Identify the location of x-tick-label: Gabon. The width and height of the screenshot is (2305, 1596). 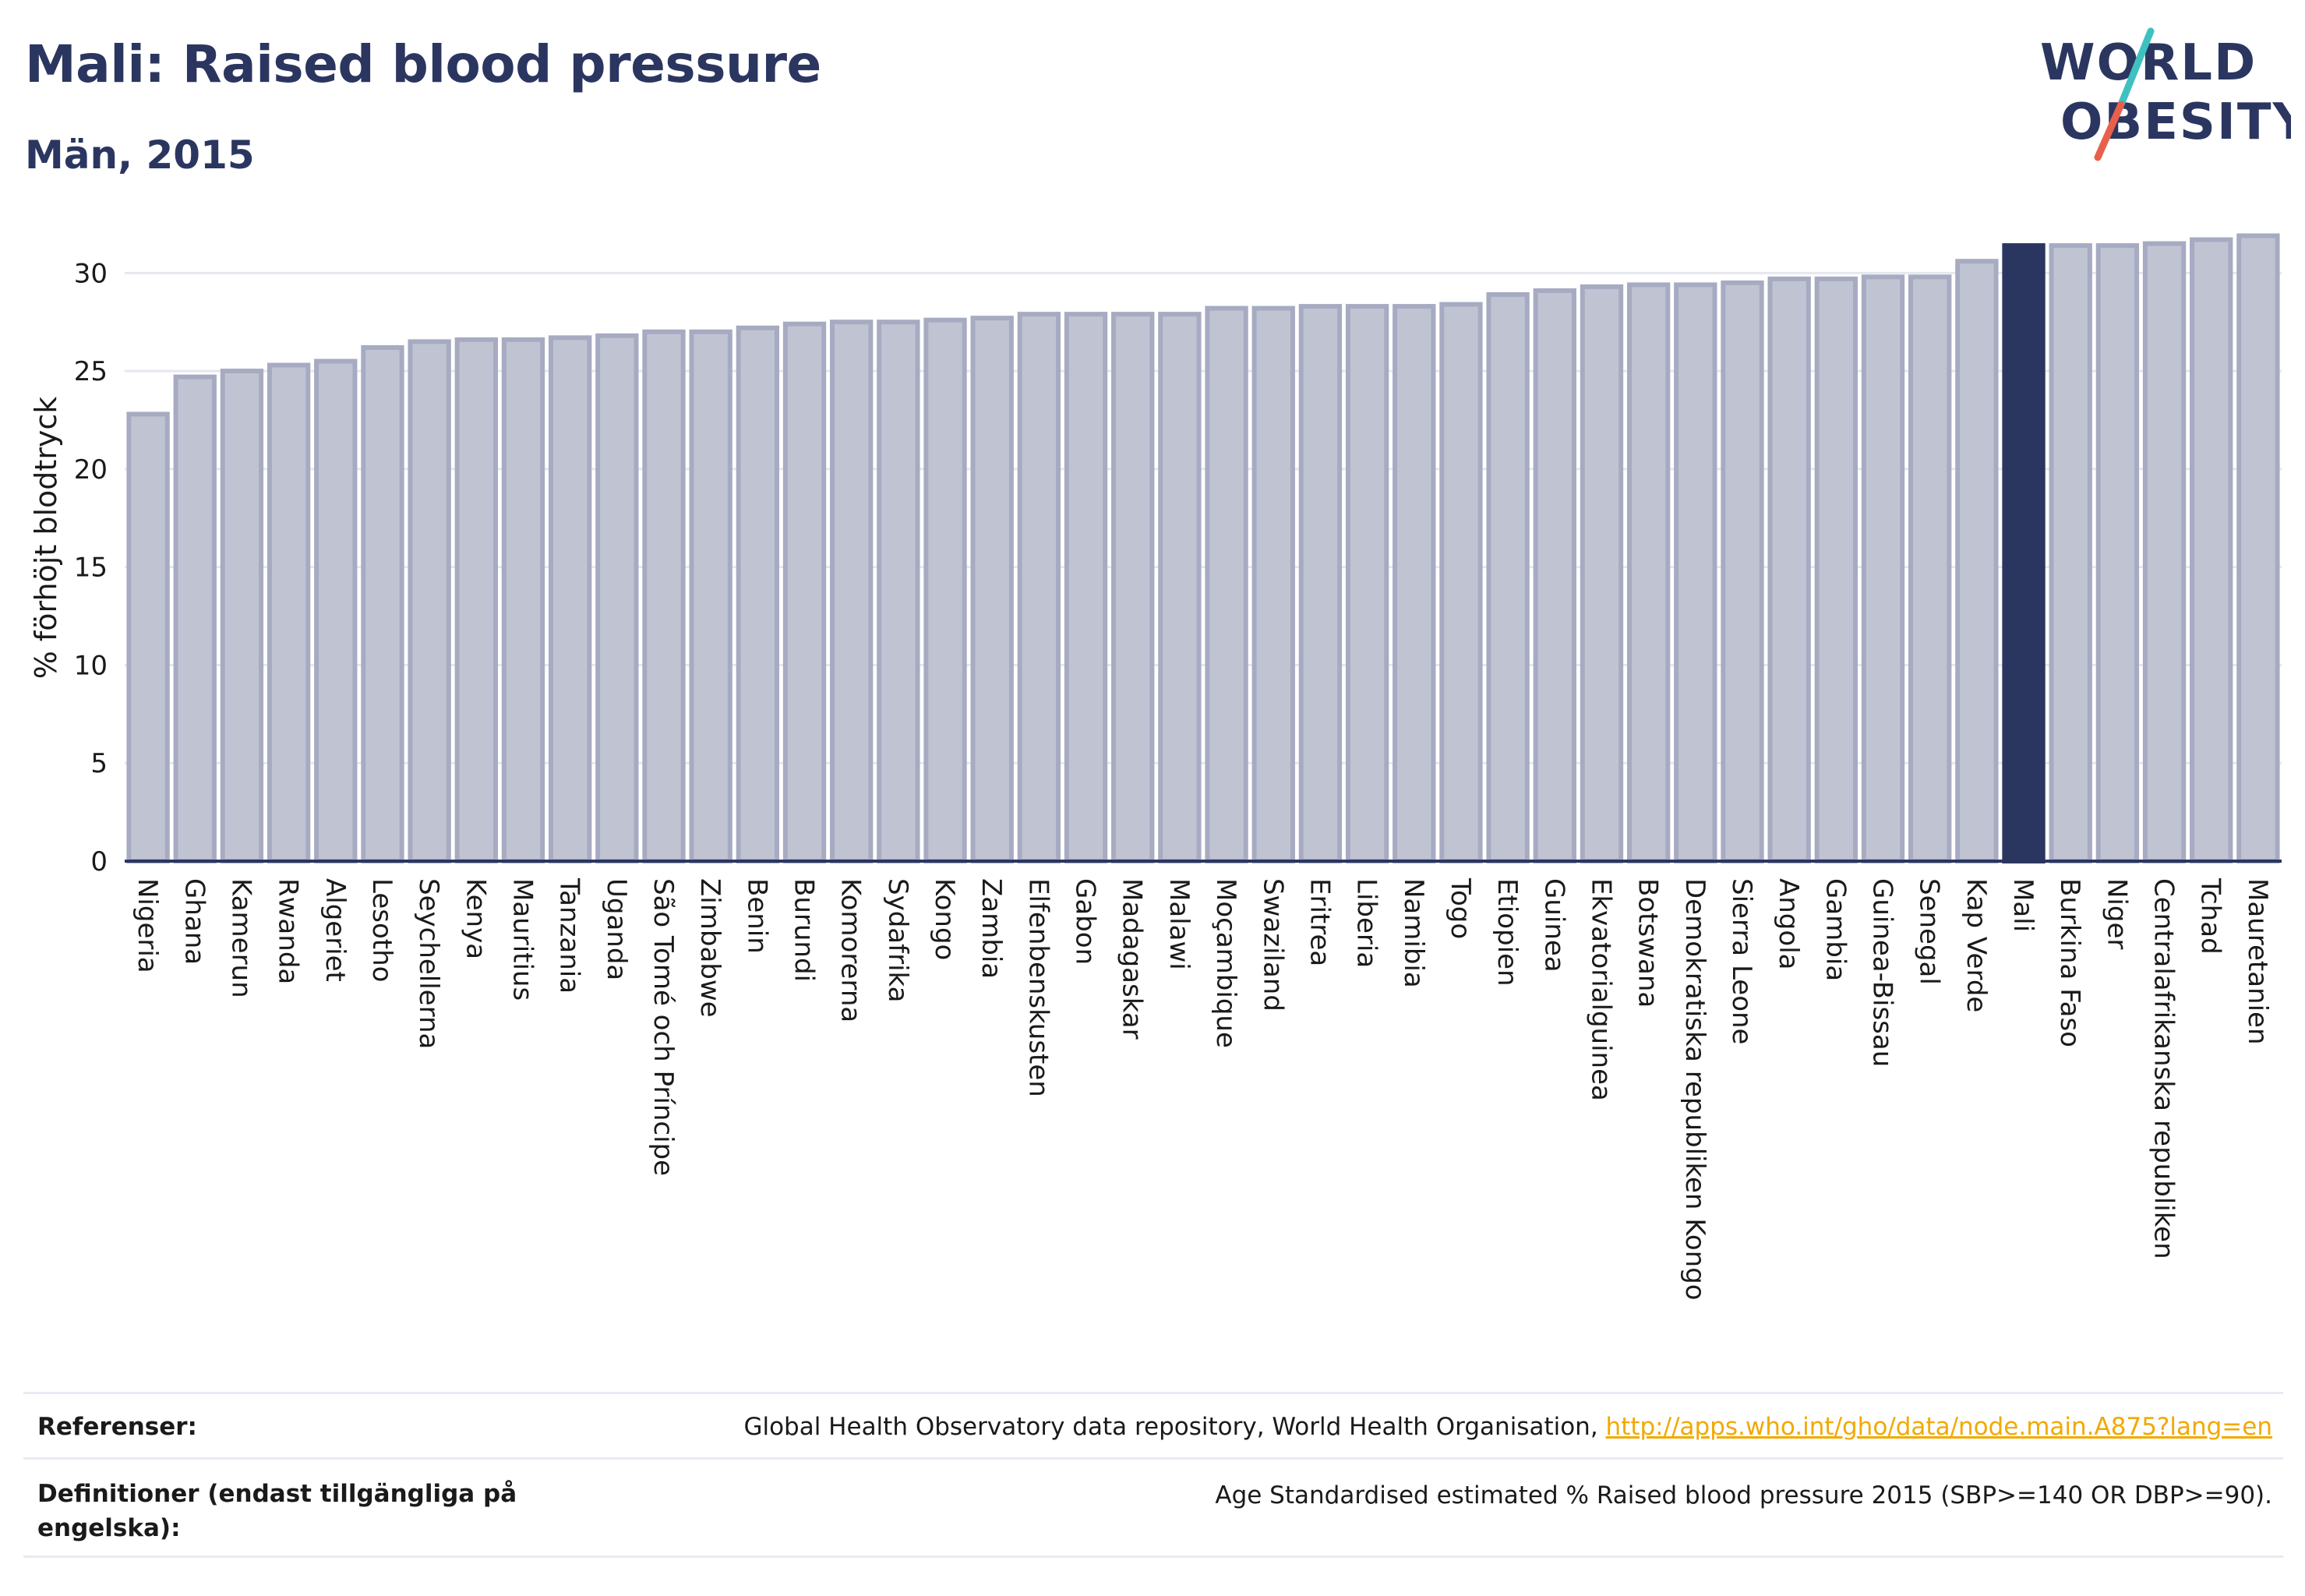
(1085, 921).